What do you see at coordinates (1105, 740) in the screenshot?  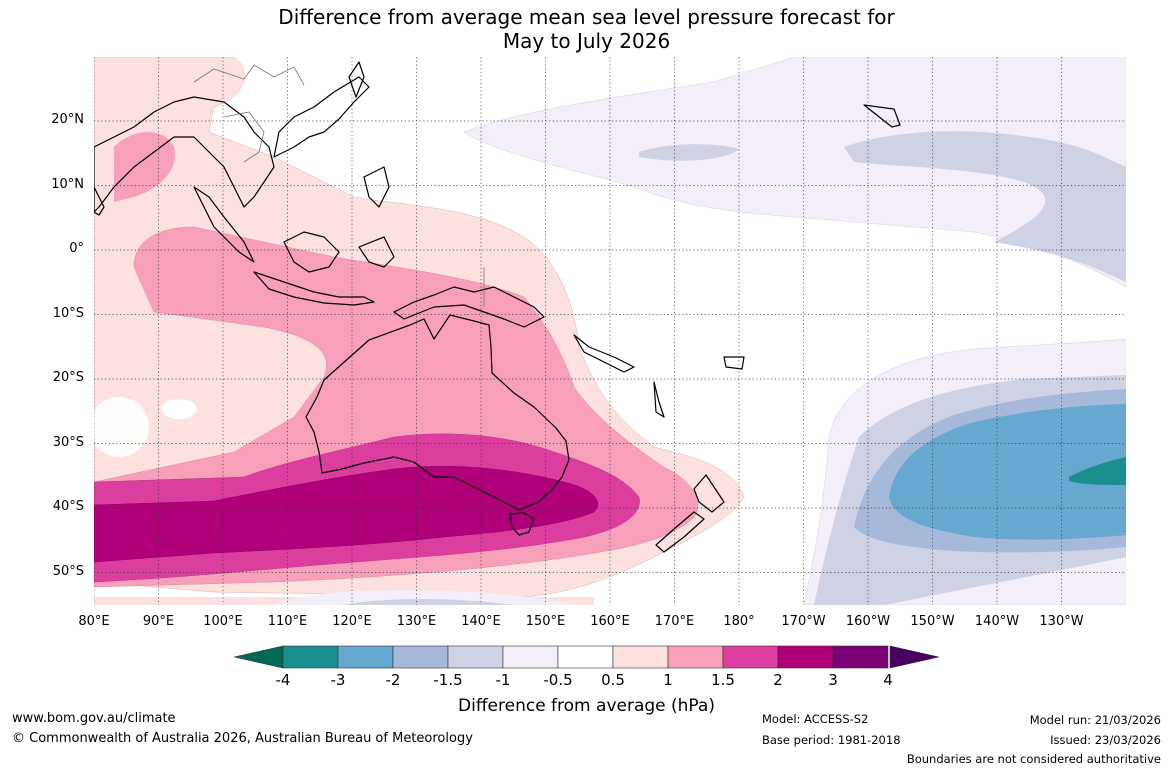 I see `issued-date: Issued: 23/03/2026` at bounding box center [1105, 740].